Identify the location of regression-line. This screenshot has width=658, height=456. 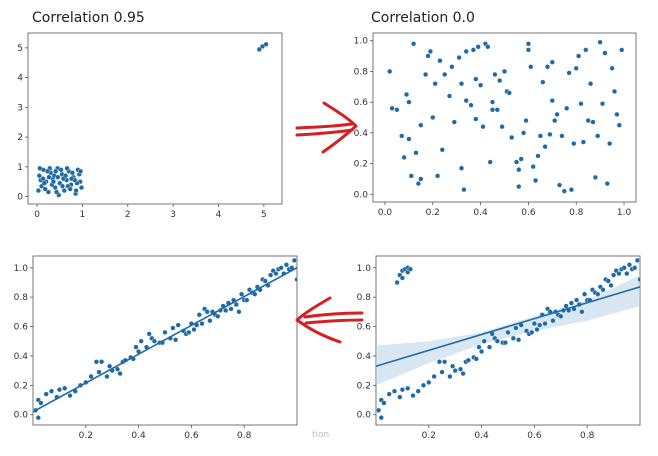
(508, 326).